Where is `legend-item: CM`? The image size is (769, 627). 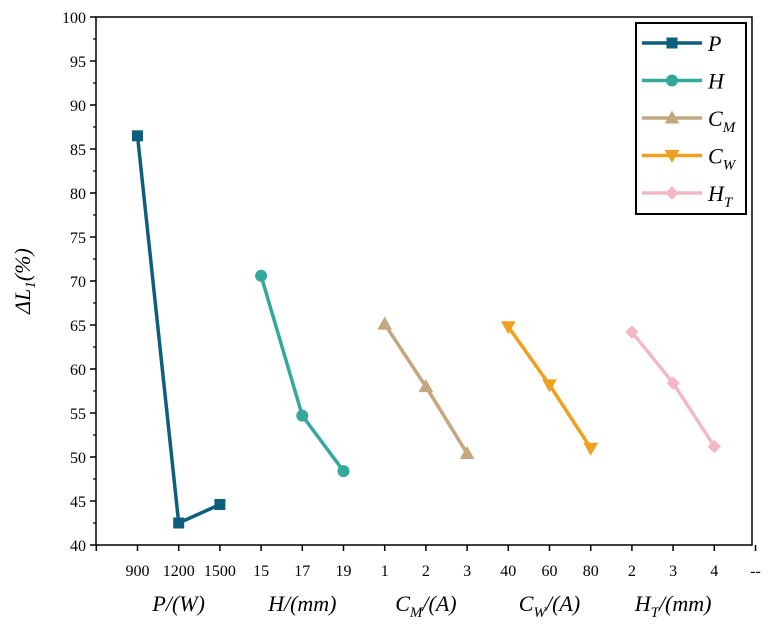 legend-item: CM is located at coordinates (689, 121).